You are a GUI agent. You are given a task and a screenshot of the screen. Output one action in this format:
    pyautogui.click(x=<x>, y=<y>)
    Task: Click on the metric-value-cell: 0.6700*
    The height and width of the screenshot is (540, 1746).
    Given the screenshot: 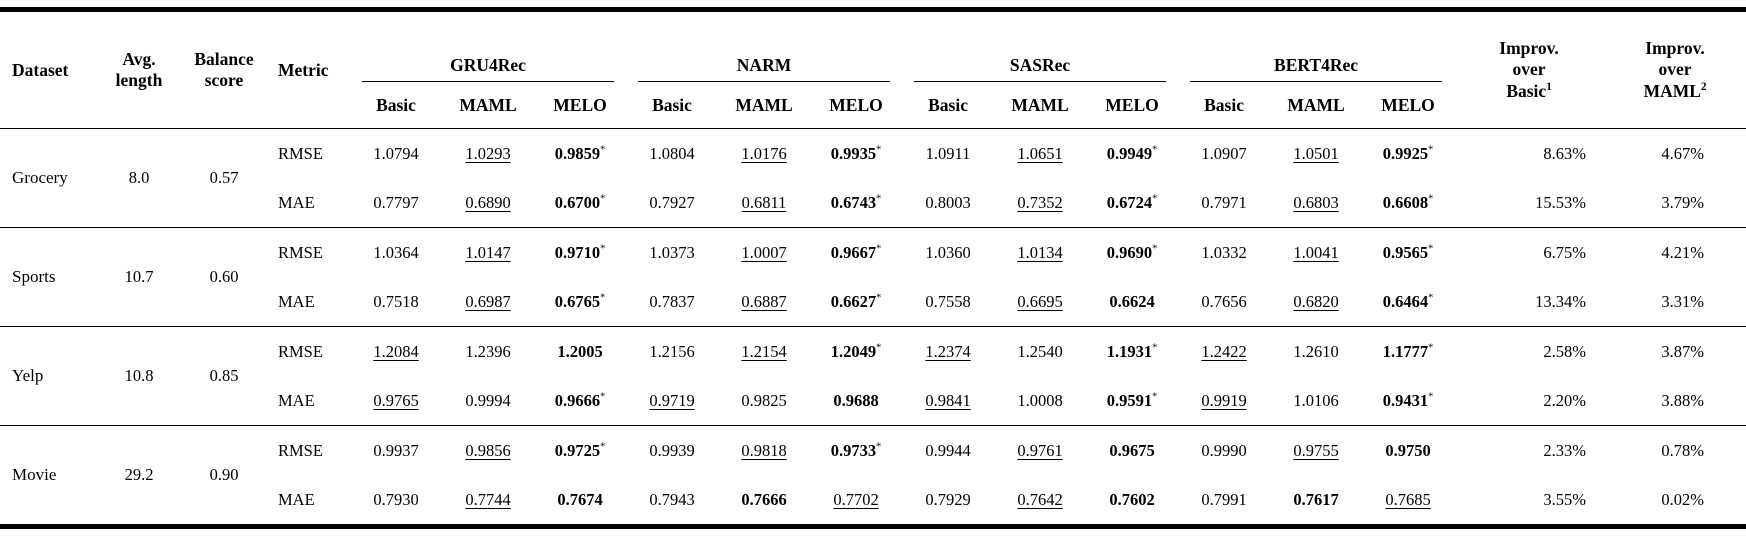 What is the action you would take?
    pyautogui.click(x=580, y=203)
    